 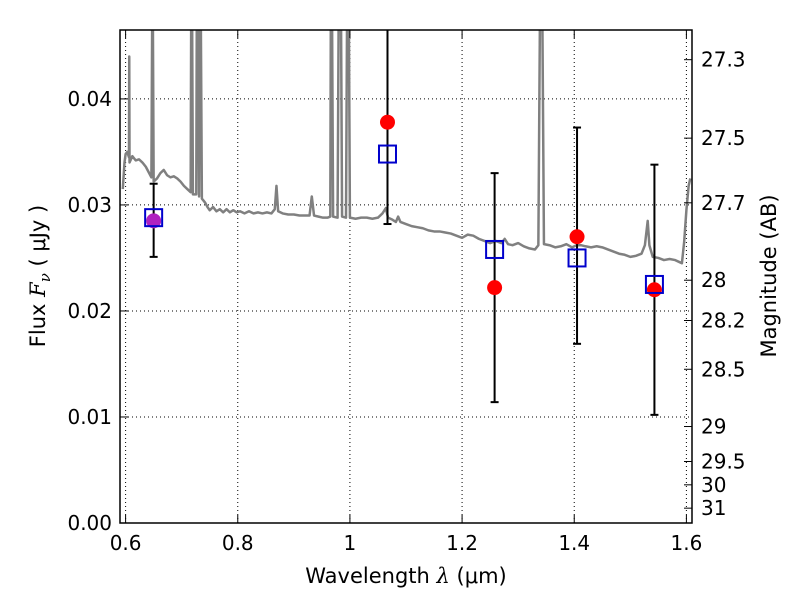 What do you see at coordinates (574, 543) in the screenshot?
I see `x-tick-label: 1.4` at bounding box center [574, 543].